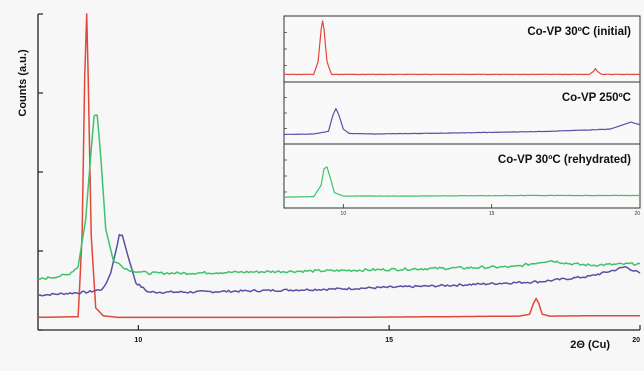 The height and width of the screenshot is (371, 644). Describe the element at coordinates (285, 112) in the screenshot. I see `inset-y-ticks` at that location.